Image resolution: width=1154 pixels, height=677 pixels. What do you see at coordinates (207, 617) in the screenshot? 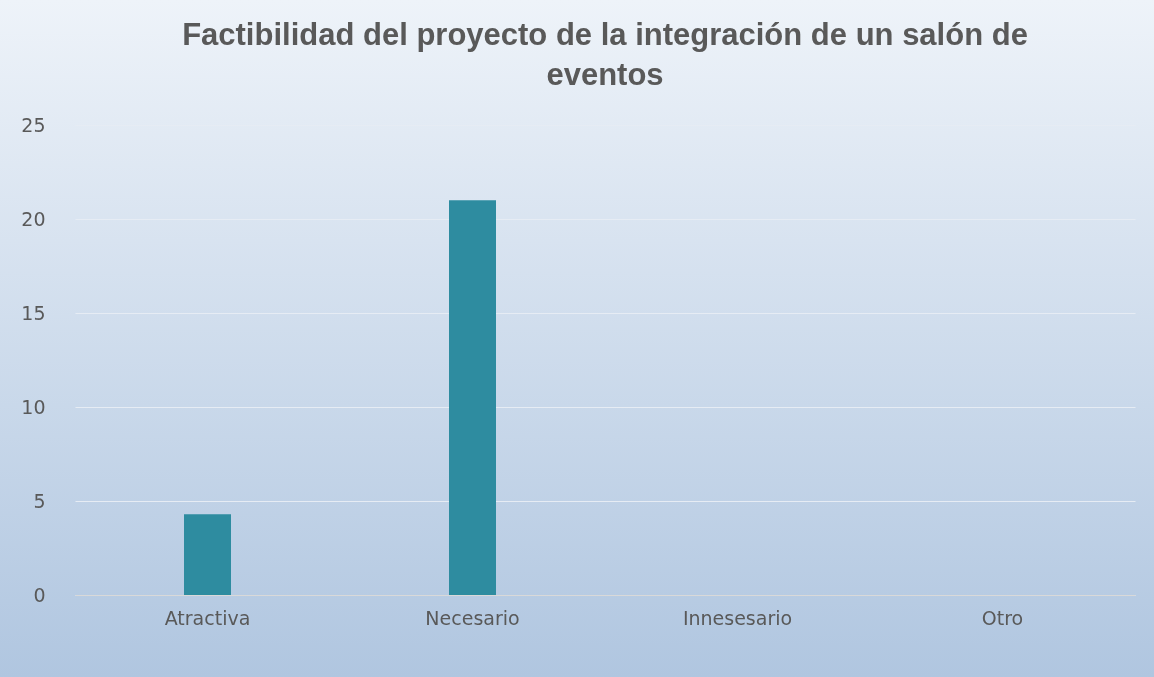
I see `x-tick-label: Atractiva` at bounding box center [207, 617].